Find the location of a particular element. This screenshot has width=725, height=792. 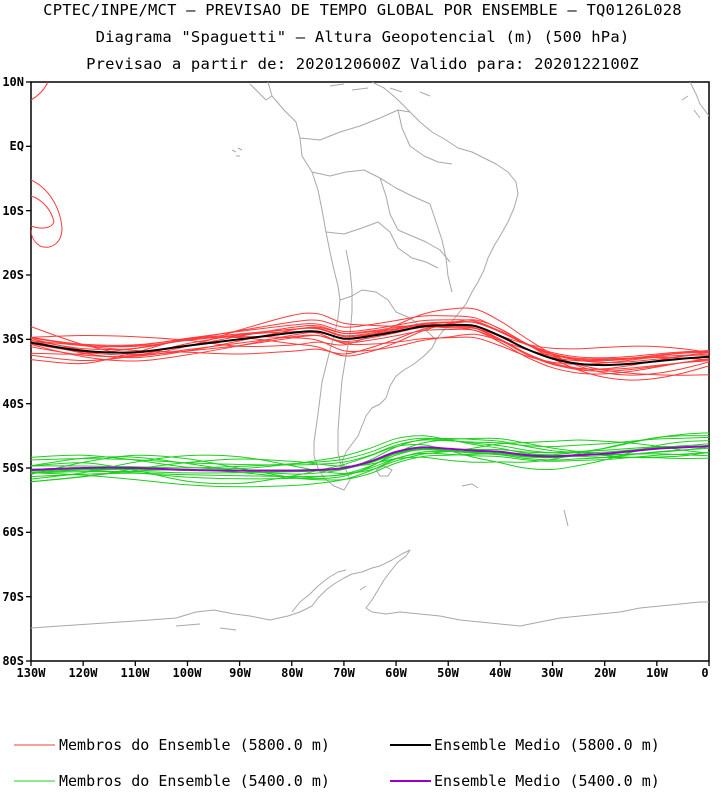

lat-label-40s: 40S is located at coordinates (13, 404).